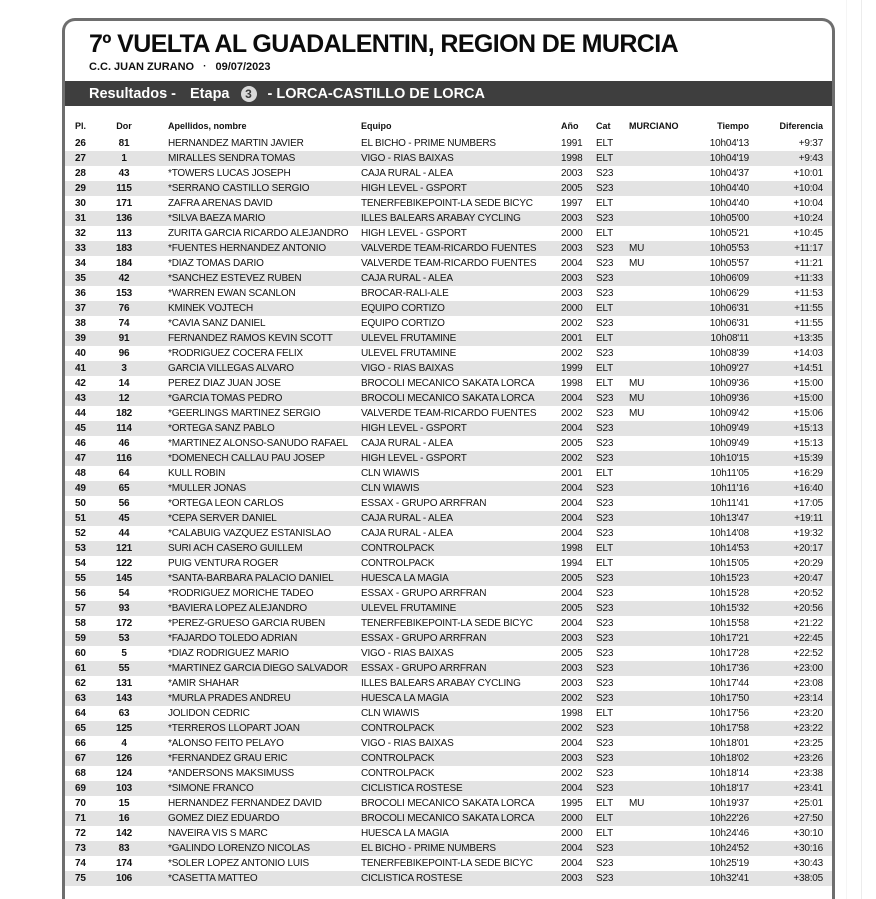 The image size is (876, 899). Describe the element at coordinates (808, 263) in the screenshot. I see `cell-diferencia: +11:21` at that location.